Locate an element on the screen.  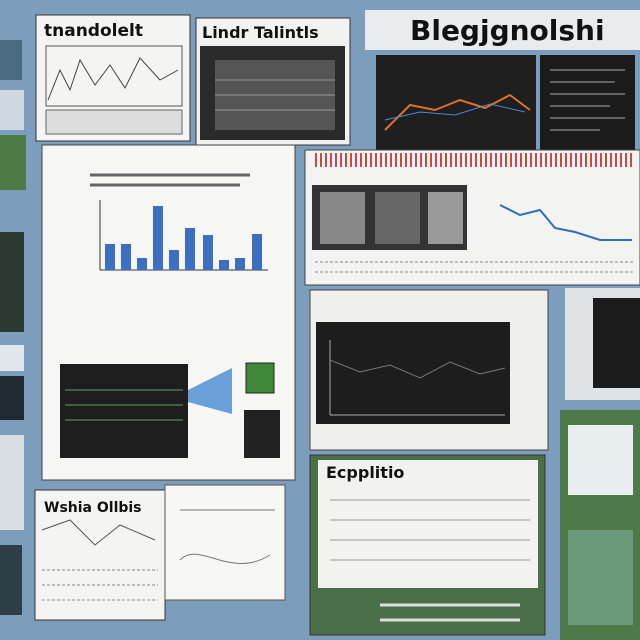
panel-bottom-middle: Ecpplitio is located at coordinates (427, 545).